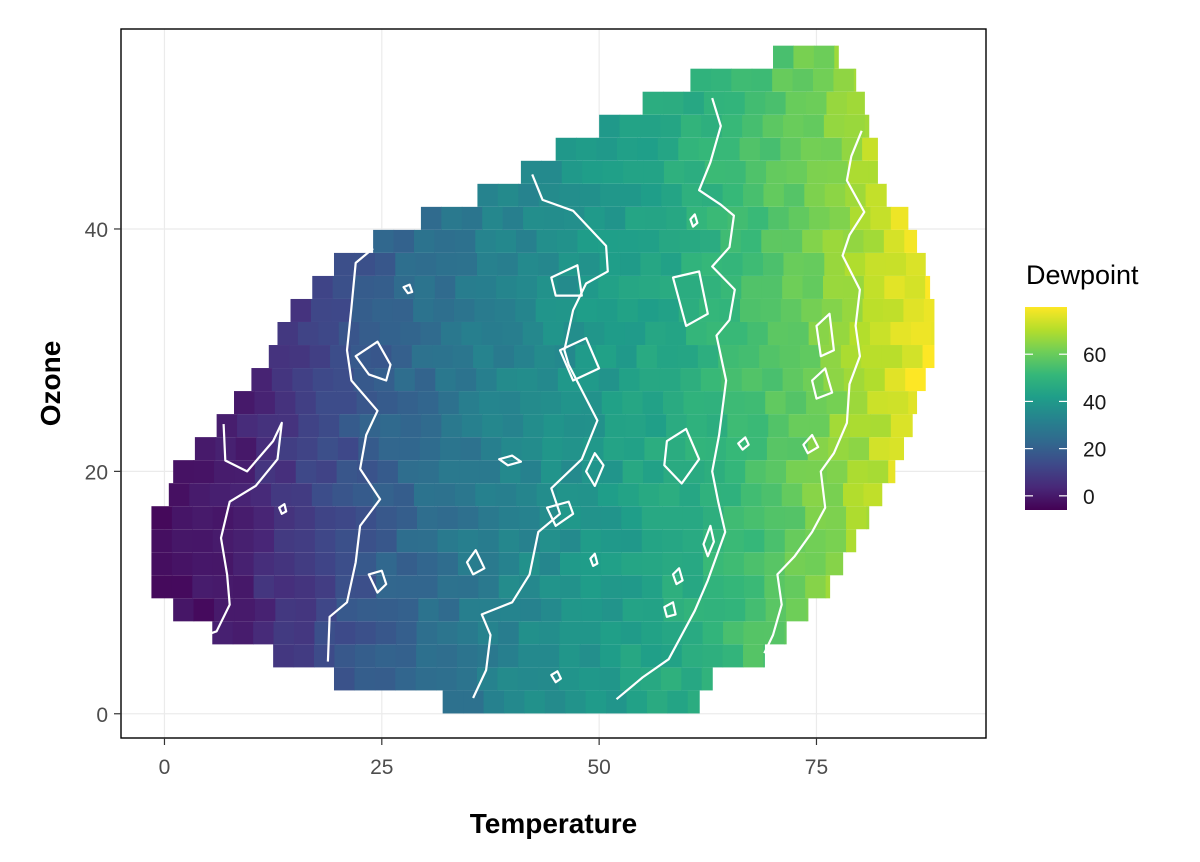 This screenshot has height=862, width=1200. I want to click on legend: Dewpoint 0 20 40 60, so click(1082, 385).